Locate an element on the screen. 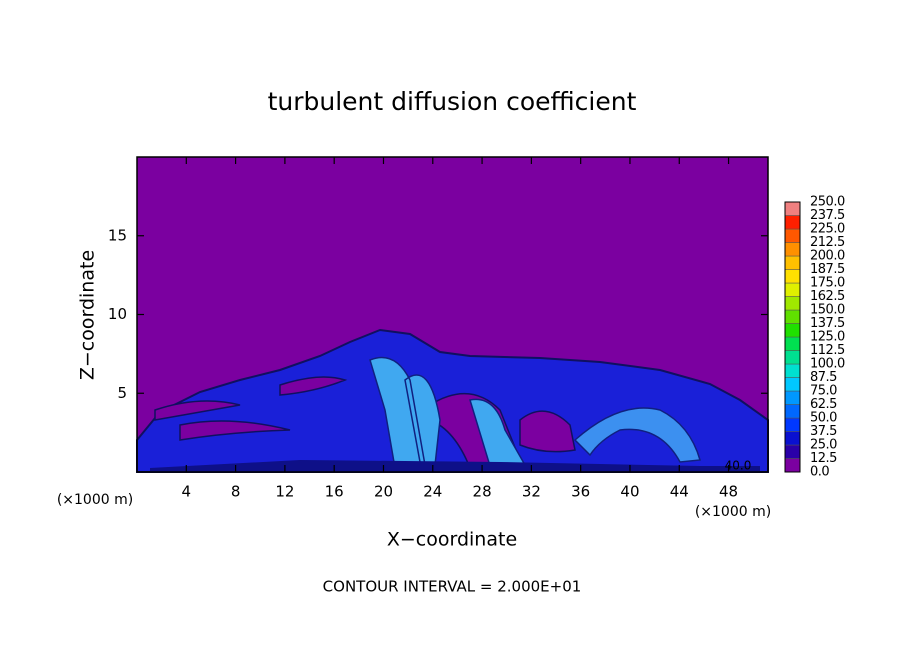 The height and width of the screenshot is (654, 904). colorbar-frame is located at coordinates (792, 337).